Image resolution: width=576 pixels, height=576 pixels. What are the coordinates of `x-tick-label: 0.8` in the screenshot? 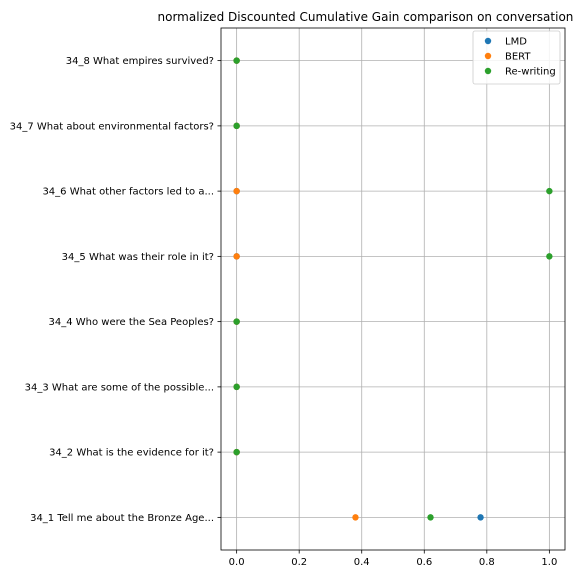 It's located at (487, 562).